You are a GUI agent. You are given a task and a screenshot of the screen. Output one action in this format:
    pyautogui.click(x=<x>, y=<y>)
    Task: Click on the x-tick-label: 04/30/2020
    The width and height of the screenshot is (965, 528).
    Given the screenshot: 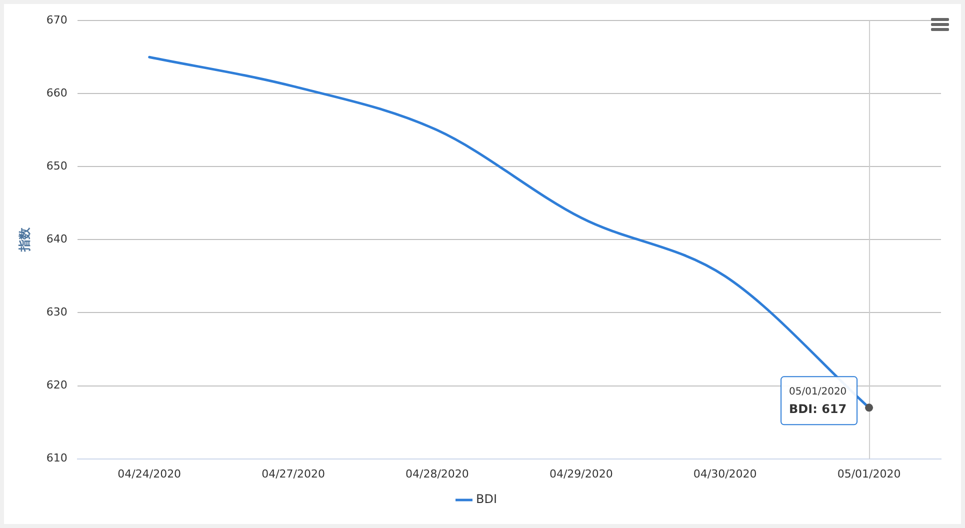 What is the action you would take?
    pyautogui.click(x=725, y=473)
    